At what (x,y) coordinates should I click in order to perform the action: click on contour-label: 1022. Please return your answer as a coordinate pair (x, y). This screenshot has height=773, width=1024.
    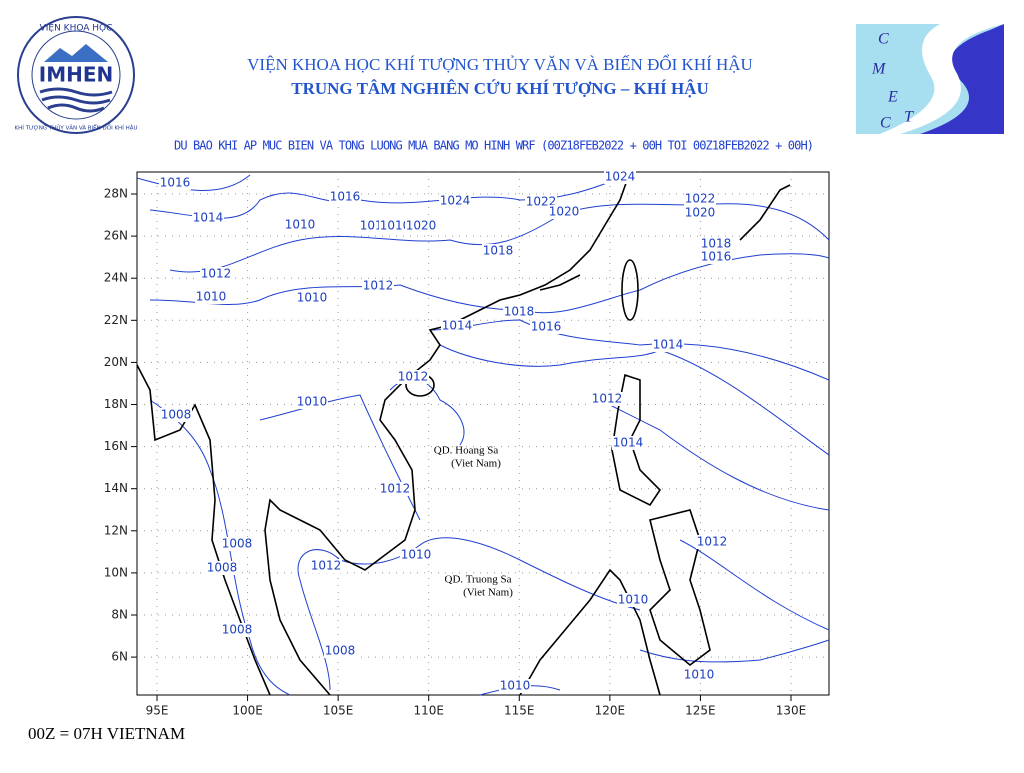
    Looking at the image, I should click on (700, 199).